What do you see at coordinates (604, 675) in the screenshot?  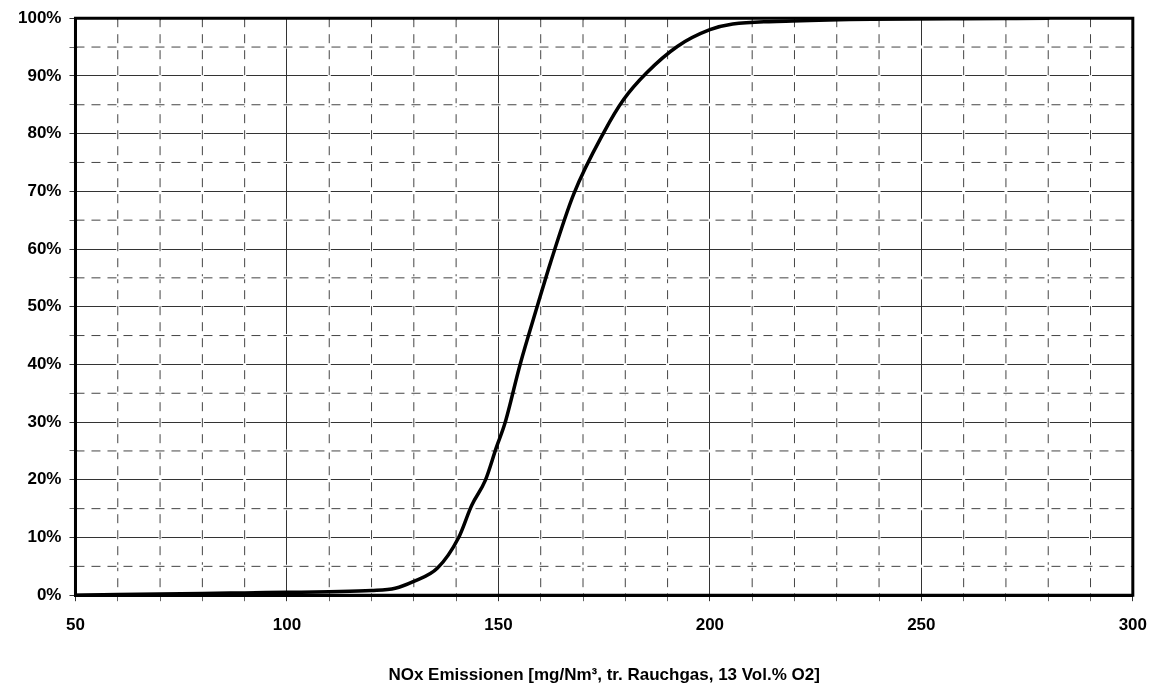 I see `x-axis-title: NOx Emissionen [mg/Nm³, tr. Rauchgas, 13 Vol.% O2]` at bounding box center [604, 675].